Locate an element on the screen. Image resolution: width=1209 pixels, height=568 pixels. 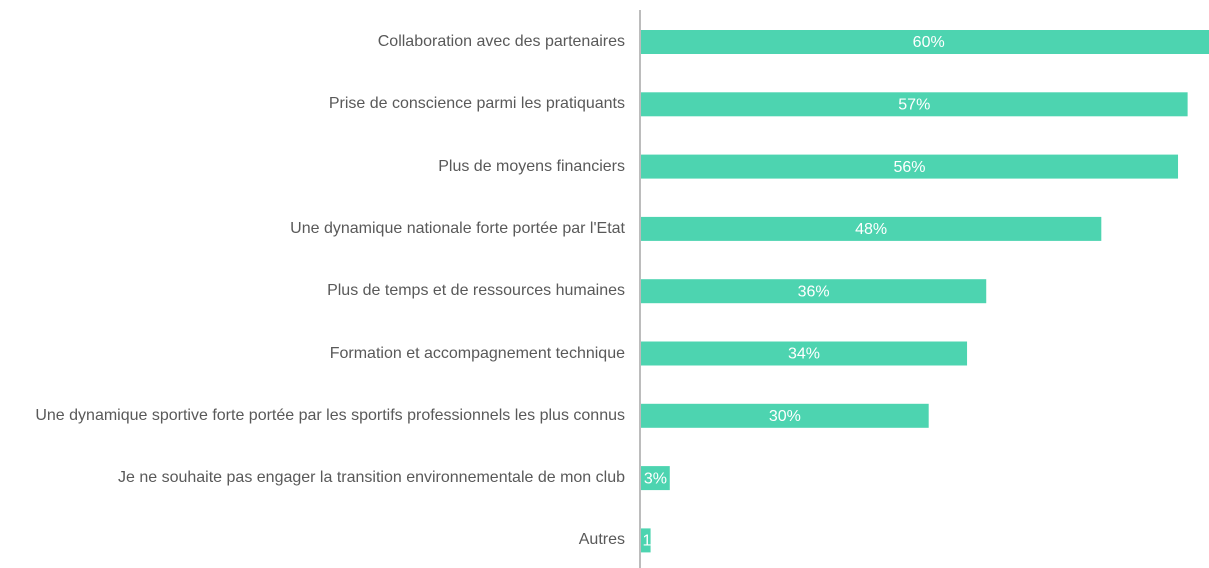
category-label: Formation et accompagnement technique is located at coordinates (477, 353).